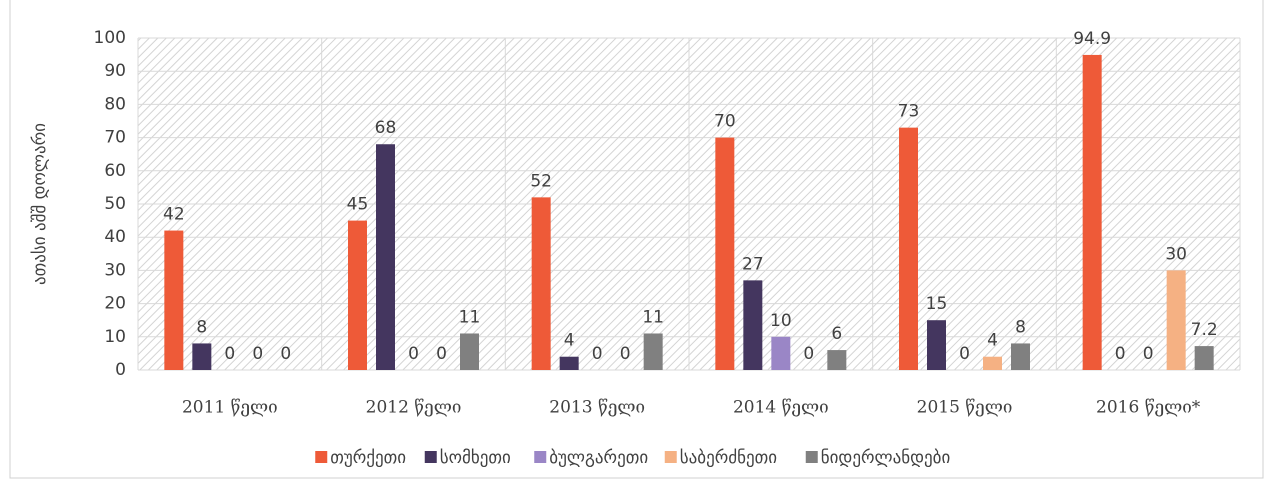  What do you see at coordinates (414, 408) in the screenshot?
I see `x-tick-label: 2012 წელი` at bounding box center [414, 408].